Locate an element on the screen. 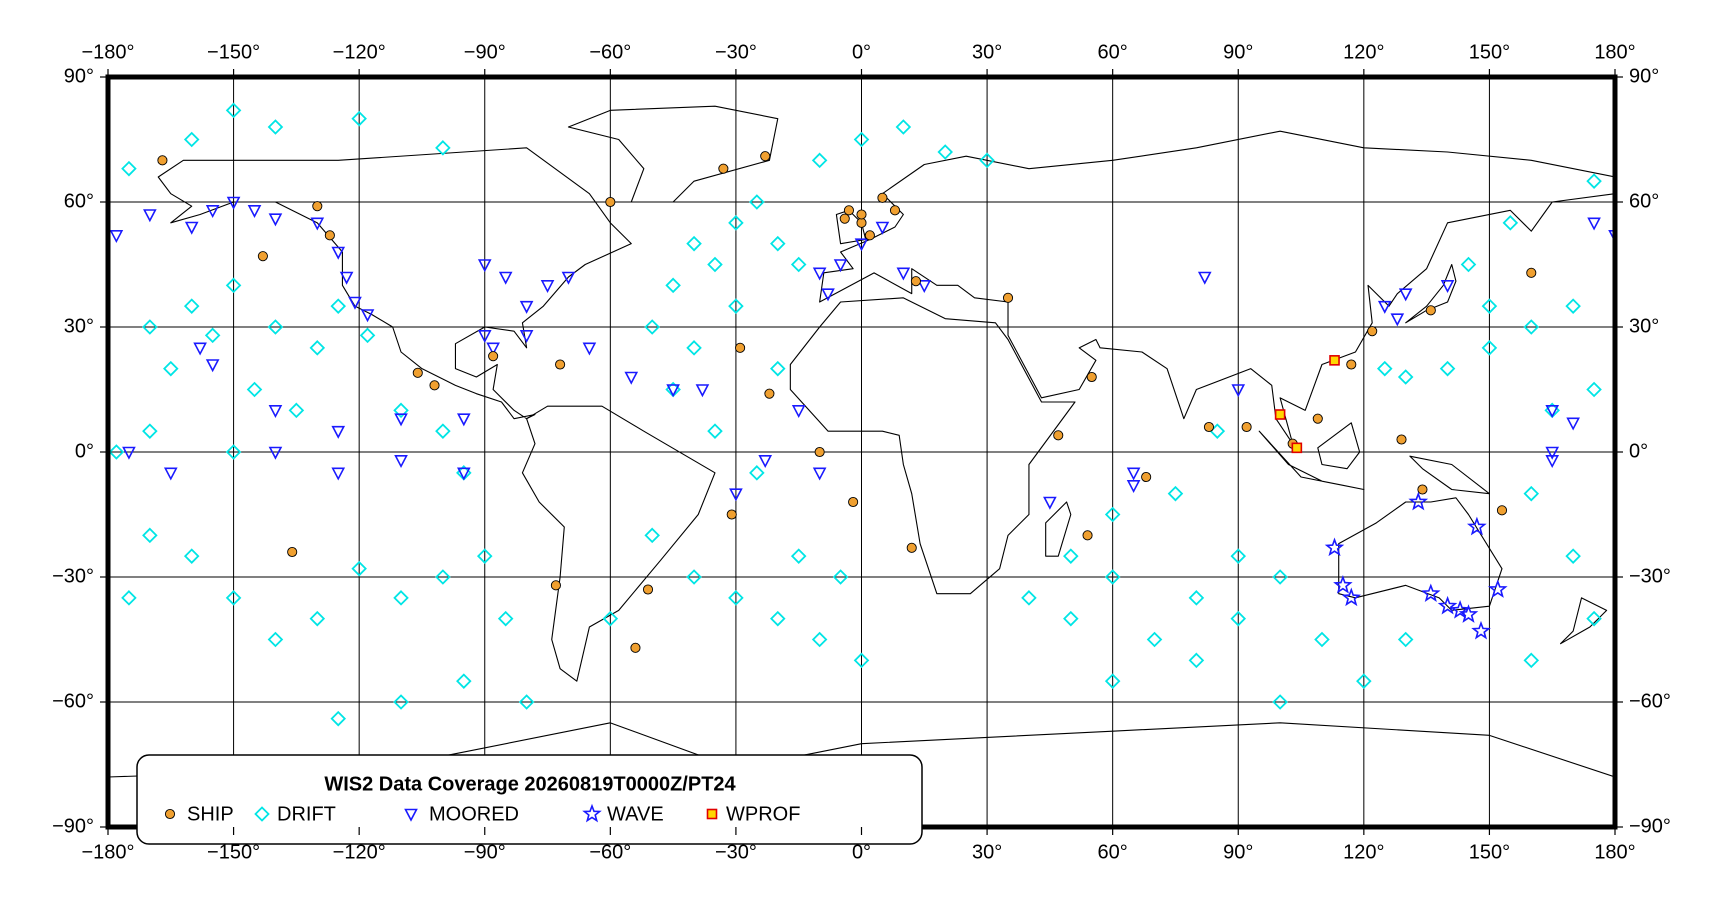 The width and height of the screenshot is (1716, 905). marker-square is located at coordinates (1280, 414).